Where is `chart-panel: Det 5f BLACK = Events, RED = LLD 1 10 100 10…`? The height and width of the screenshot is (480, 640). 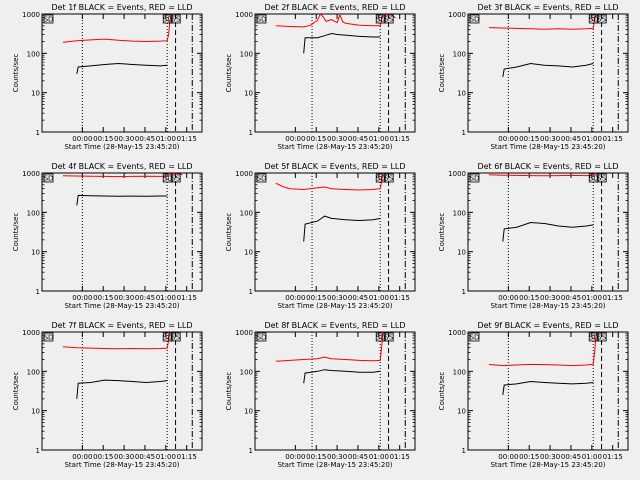
chart-panel: Det 5f BLACK = Events, RED = LLD 1 10 100 10… is located at coordinates (320, 236).